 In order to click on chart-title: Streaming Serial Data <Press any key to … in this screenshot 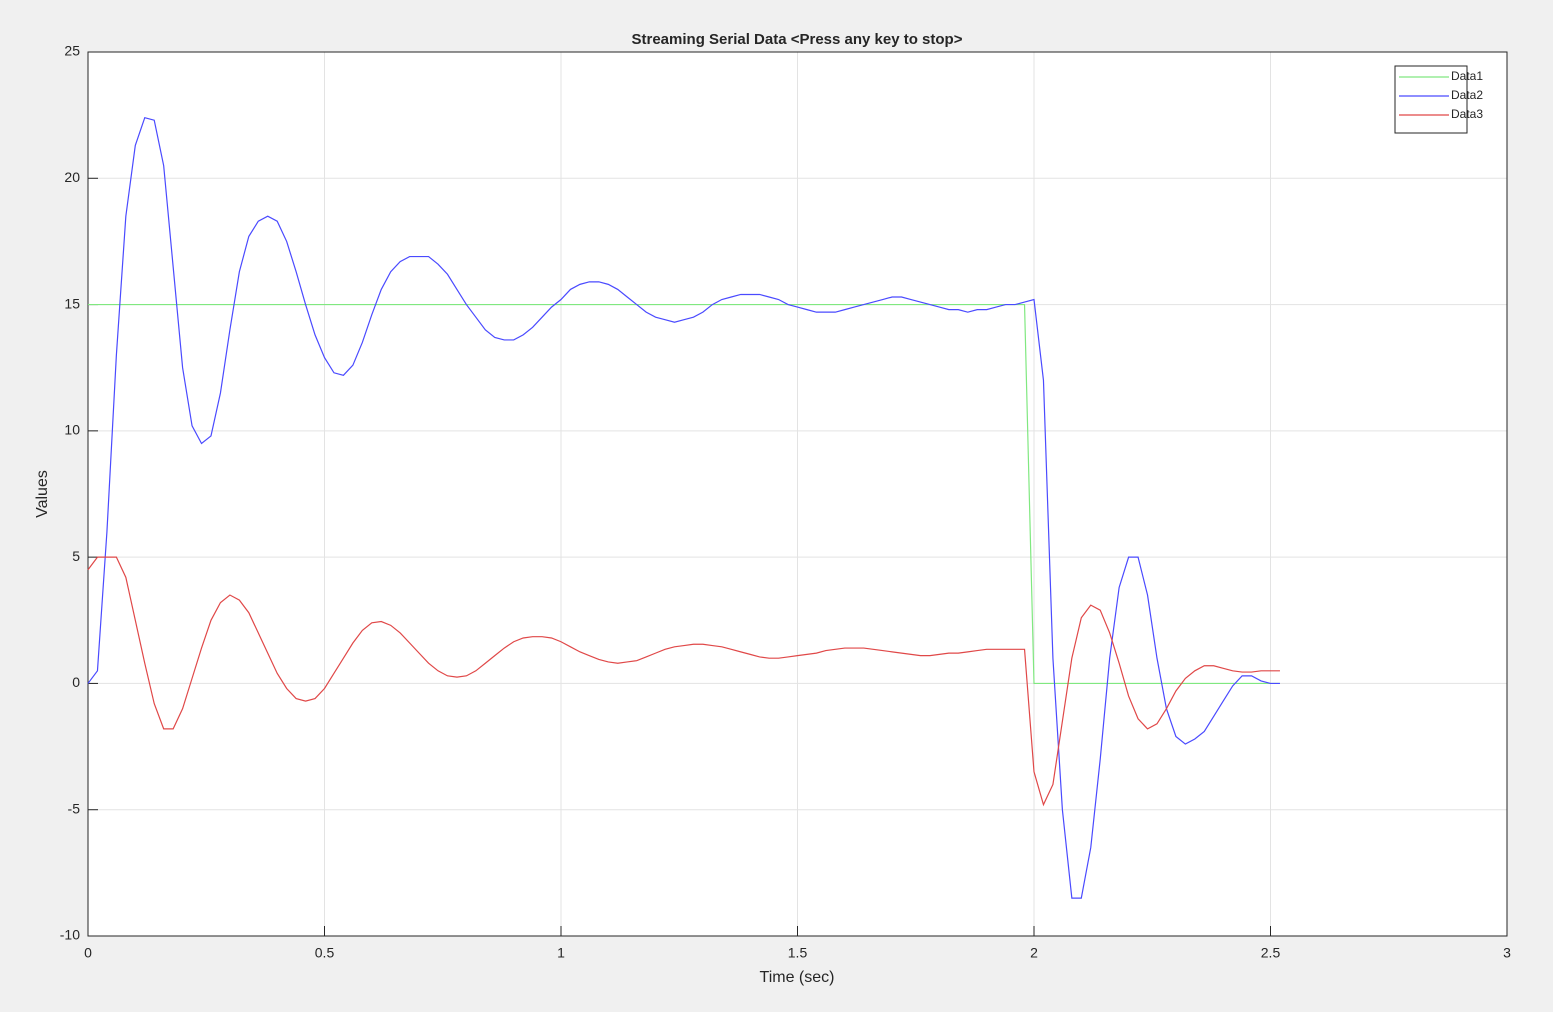, I will do `click(797, 39)`.